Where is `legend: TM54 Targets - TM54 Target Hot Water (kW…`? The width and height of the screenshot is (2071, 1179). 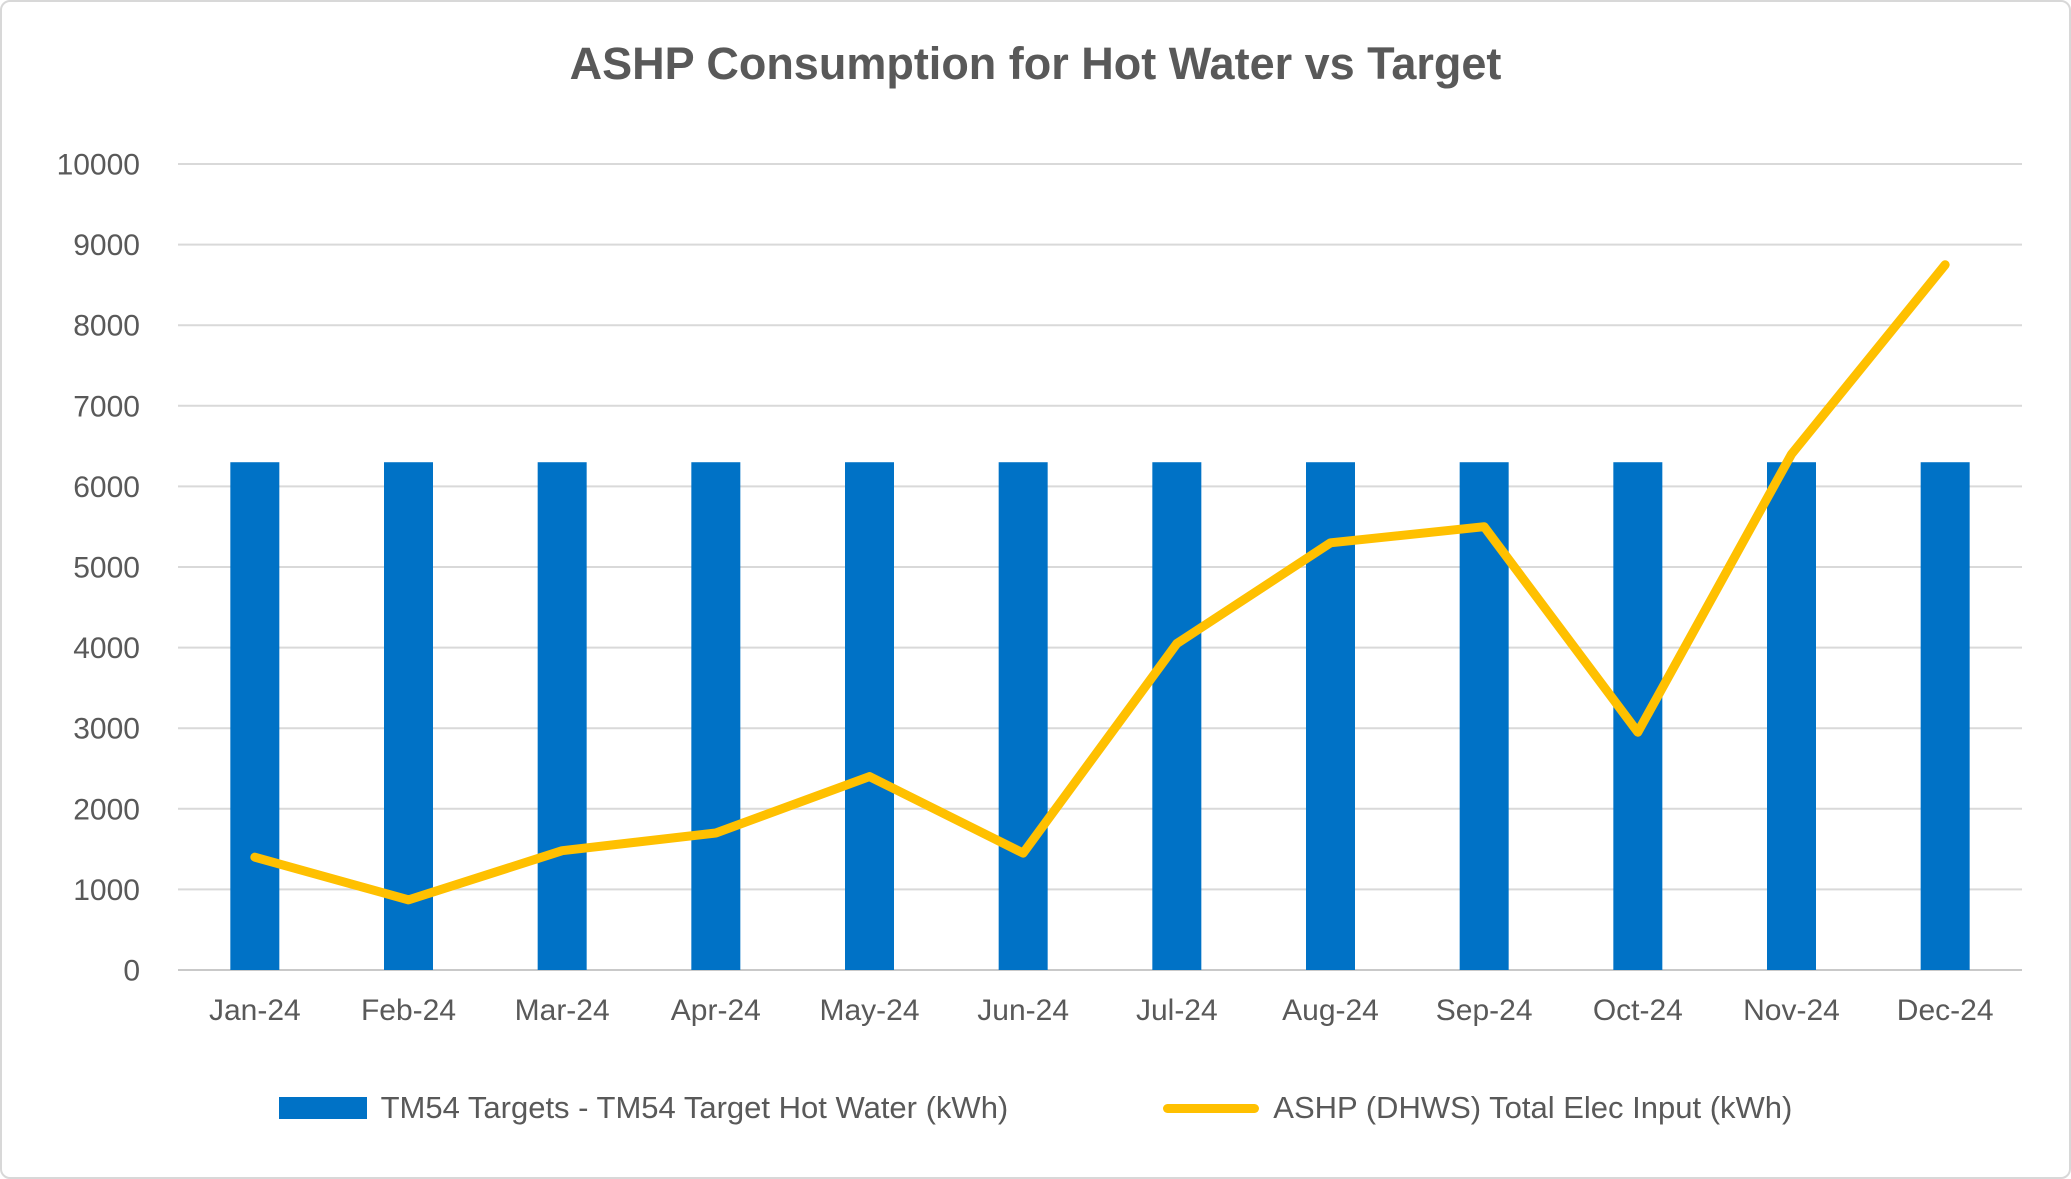
legend: TM54 Targets - TM54 Target Hot Water (kW… is located at coordinates (1035, 1108).